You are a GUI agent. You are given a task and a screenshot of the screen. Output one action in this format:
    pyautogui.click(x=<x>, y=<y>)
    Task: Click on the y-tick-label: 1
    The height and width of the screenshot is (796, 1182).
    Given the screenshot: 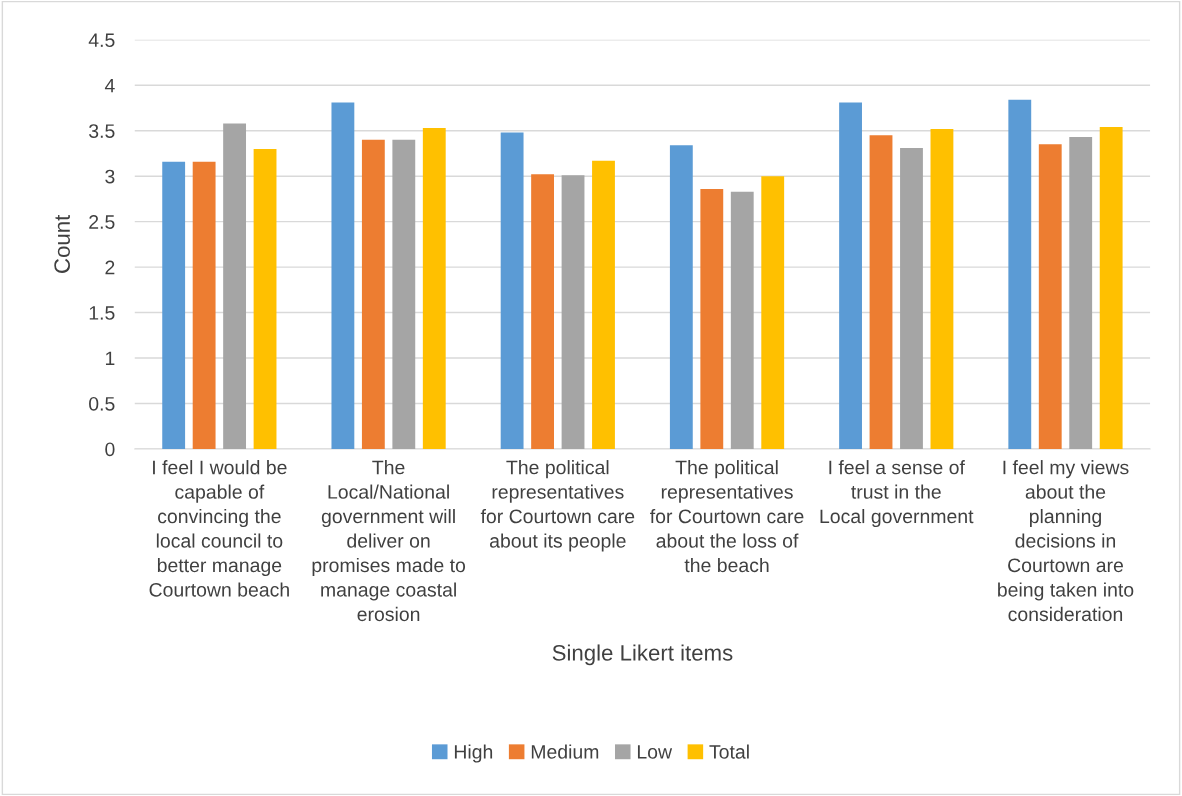 What is the action you would take?
    pyautogui.click(x=110, y=358)
    